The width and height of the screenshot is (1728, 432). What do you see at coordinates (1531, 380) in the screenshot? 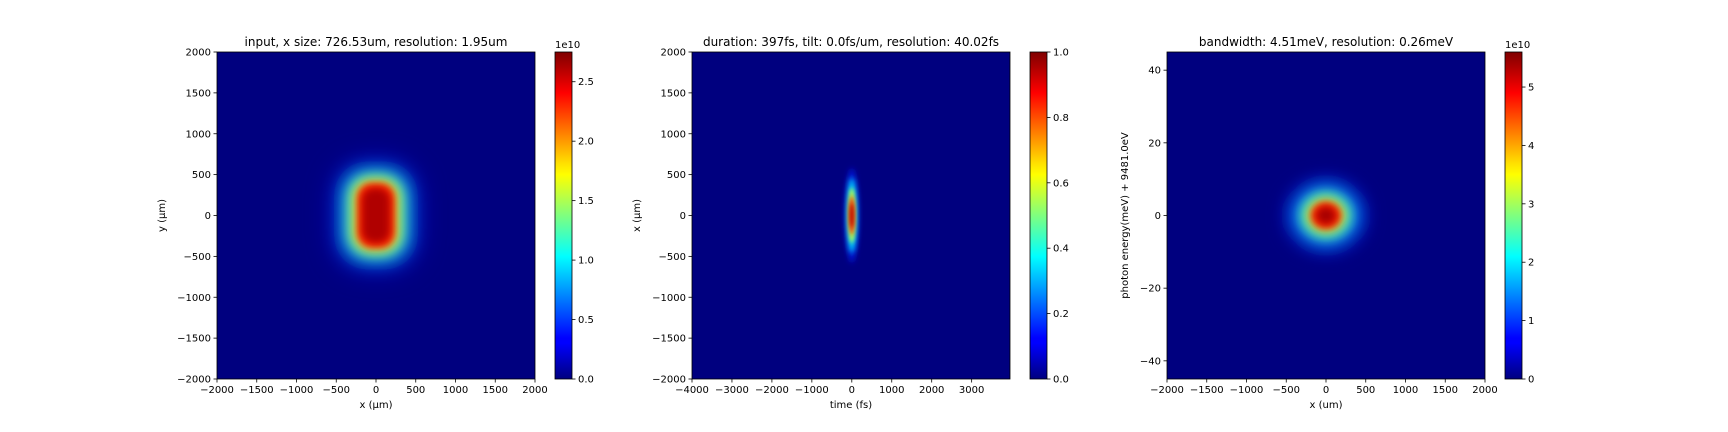
I see `colorbar-tick-label: 0` at bounding box center [1531, 380].